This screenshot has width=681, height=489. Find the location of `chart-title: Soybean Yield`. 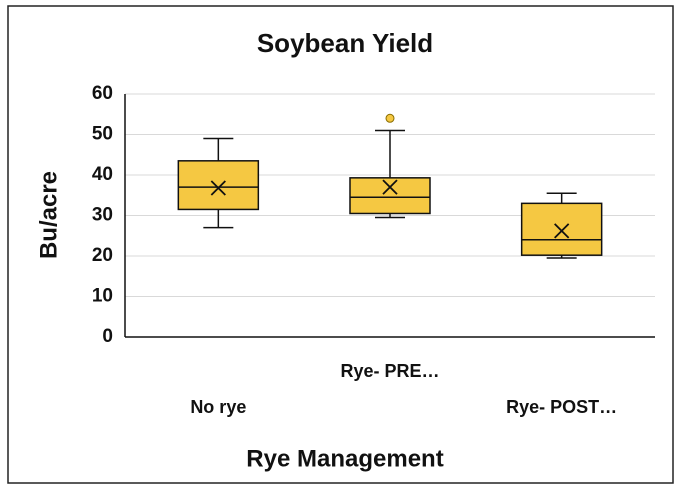

chart-title: Soybean Yield is located at coordinates (345, 43).